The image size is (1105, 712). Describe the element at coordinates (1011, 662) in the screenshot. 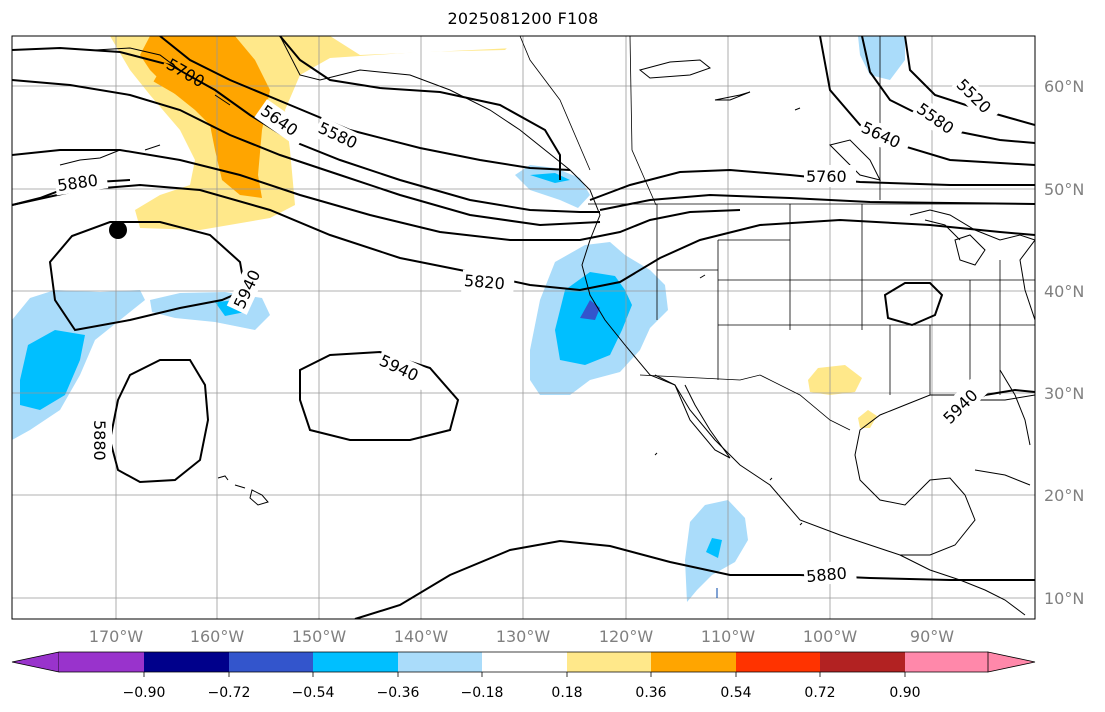

I see `colorbar-extend-high` at that location.